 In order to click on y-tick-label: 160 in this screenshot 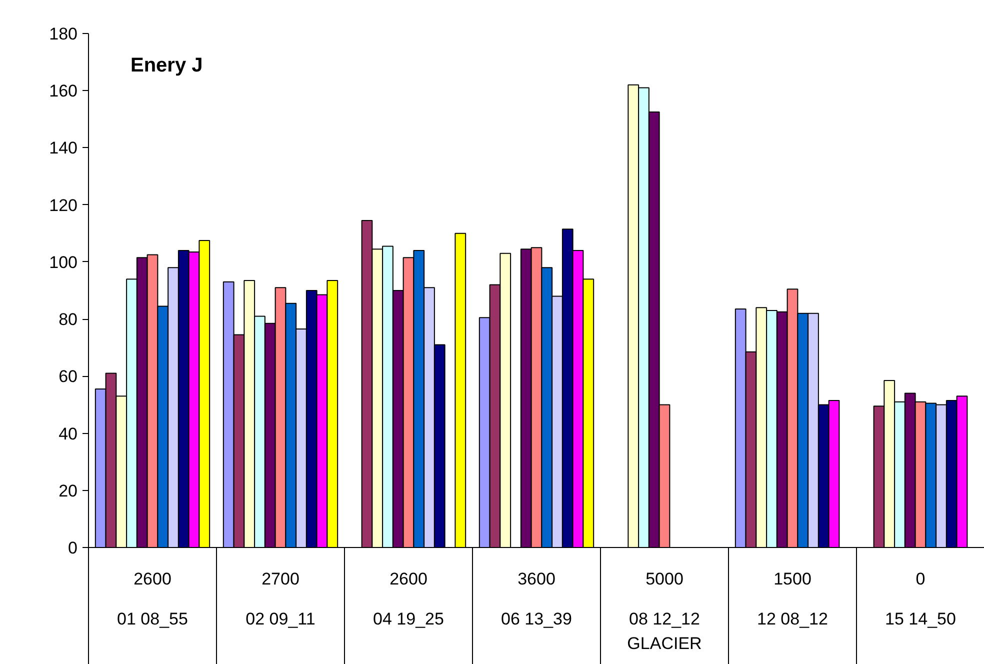, I will do `click(63, 91)`.